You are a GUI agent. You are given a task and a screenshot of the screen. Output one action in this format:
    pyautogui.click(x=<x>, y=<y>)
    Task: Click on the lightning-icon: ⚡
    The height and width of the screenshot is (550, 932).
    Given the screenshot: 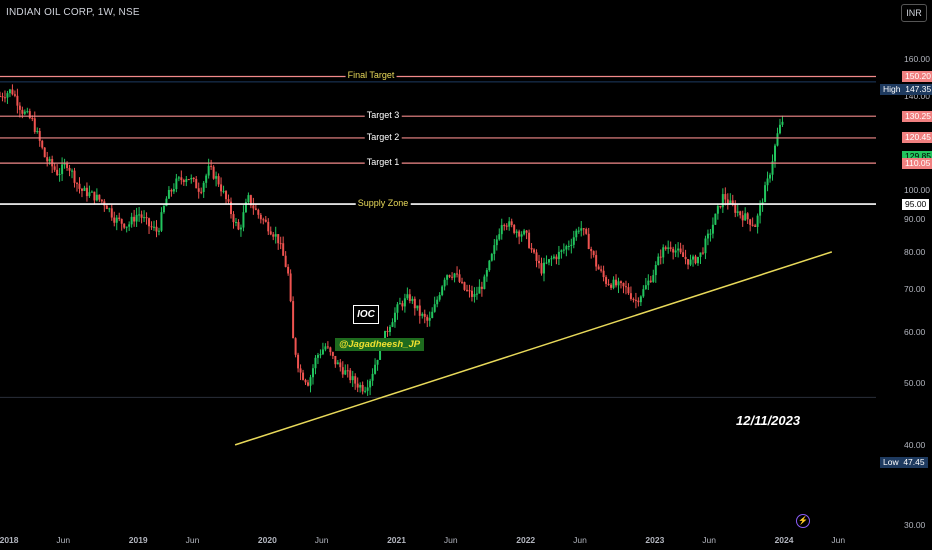 What is the action you would take?
    pyautogui.click(x=803, y=521)
    